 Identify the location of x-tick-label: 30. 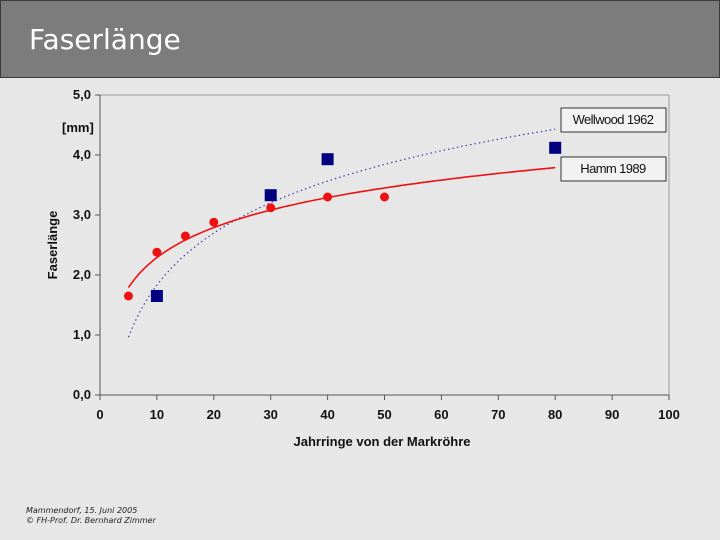
(270, 414).